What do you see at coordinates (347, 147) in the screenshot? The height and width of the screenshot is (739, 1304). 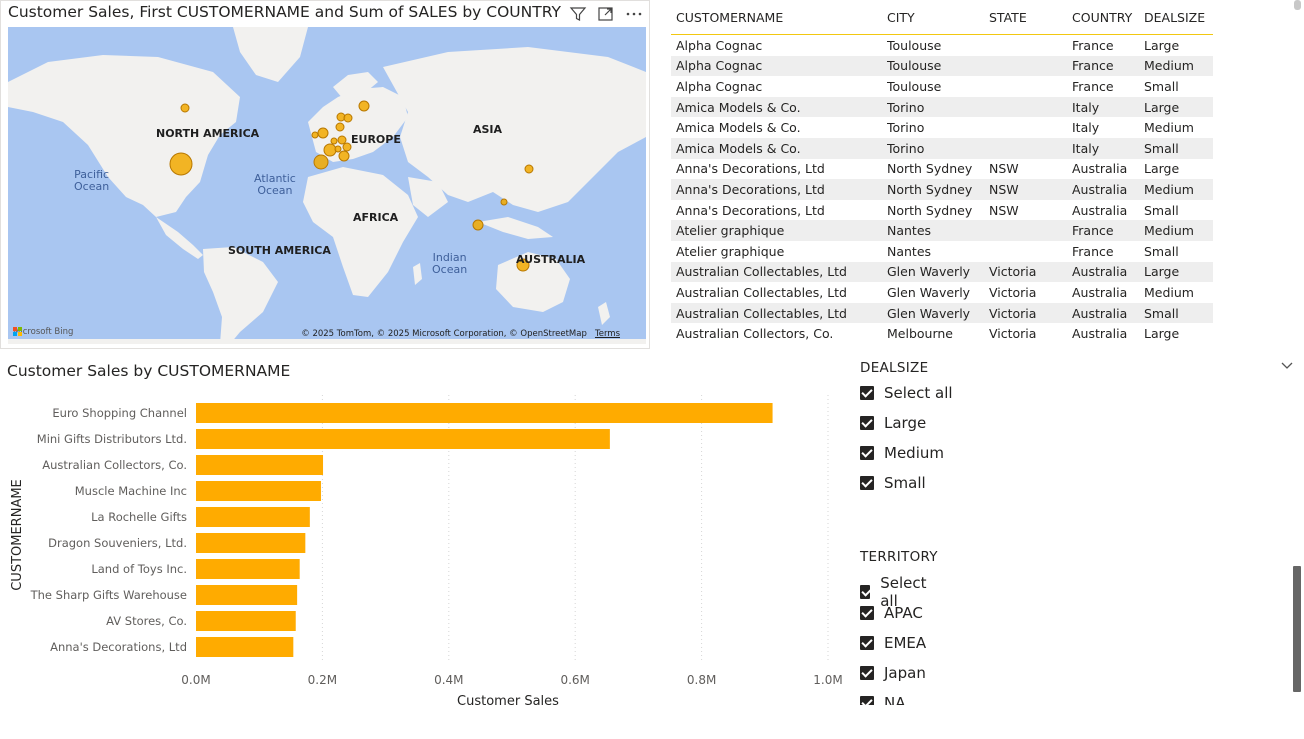 I see `map-bubble-austria` at bounding box center [347, 147].